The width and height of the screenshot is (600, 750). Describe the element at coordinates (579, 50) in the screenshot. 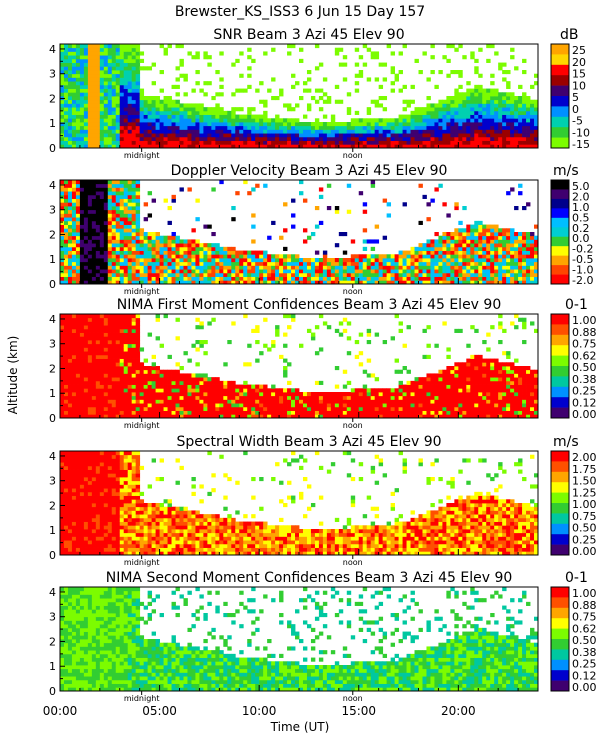

I see `colorbar-label: 25` at that location.